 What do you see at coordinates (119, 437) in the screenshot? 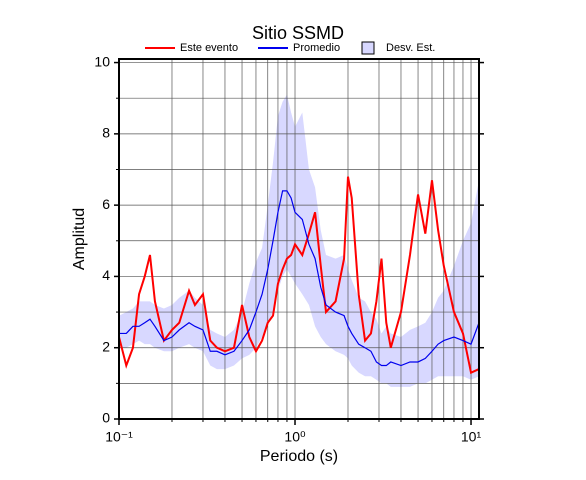
I see `x-tick-label: 10⁻¹` at bounding box center [119, 437].